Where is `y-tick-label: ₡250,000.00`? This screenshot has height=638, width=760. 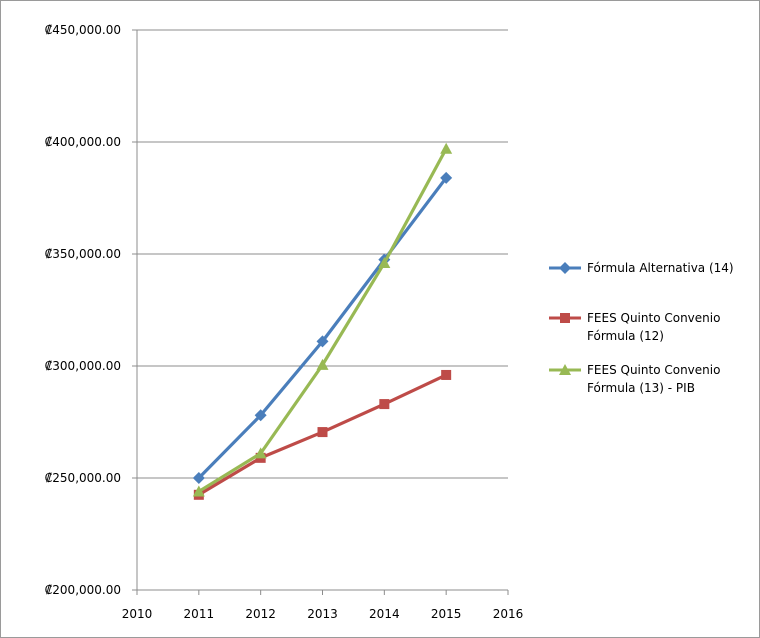 y-tick-label: ₡250,000.00 is located at coordinates (83, 478).